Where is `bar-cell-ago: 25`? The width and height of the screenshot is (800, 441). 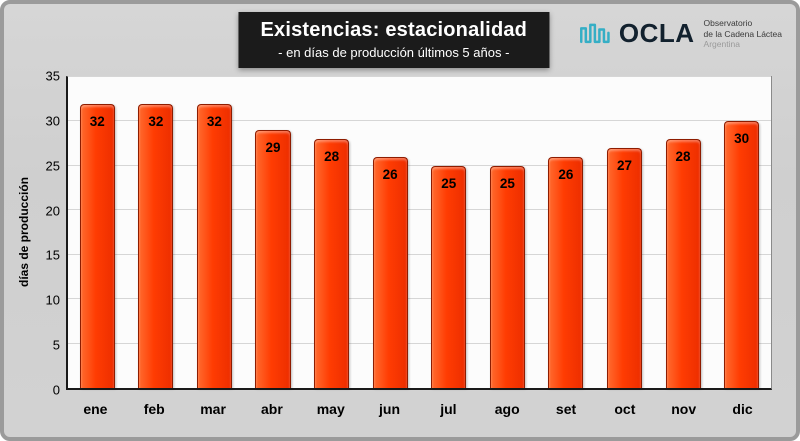 bar-cell-ago: 25 is located at coordinates (507, 232).